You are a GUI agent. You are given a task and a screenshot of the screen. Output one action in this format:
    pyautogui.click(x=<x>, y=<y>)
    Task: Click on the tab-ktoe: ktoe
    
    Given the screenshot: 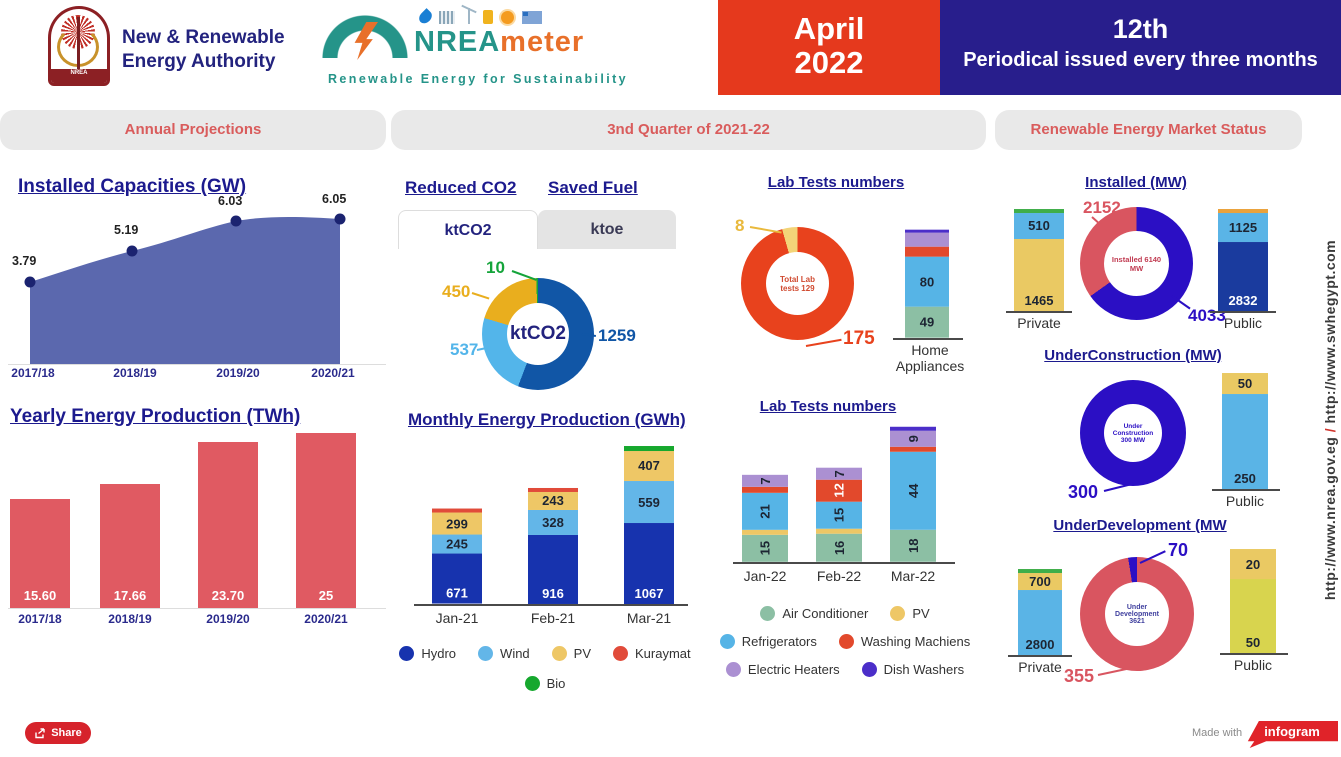 What is the action you would take?
    pyautogui.click(x=607, y=229)
    